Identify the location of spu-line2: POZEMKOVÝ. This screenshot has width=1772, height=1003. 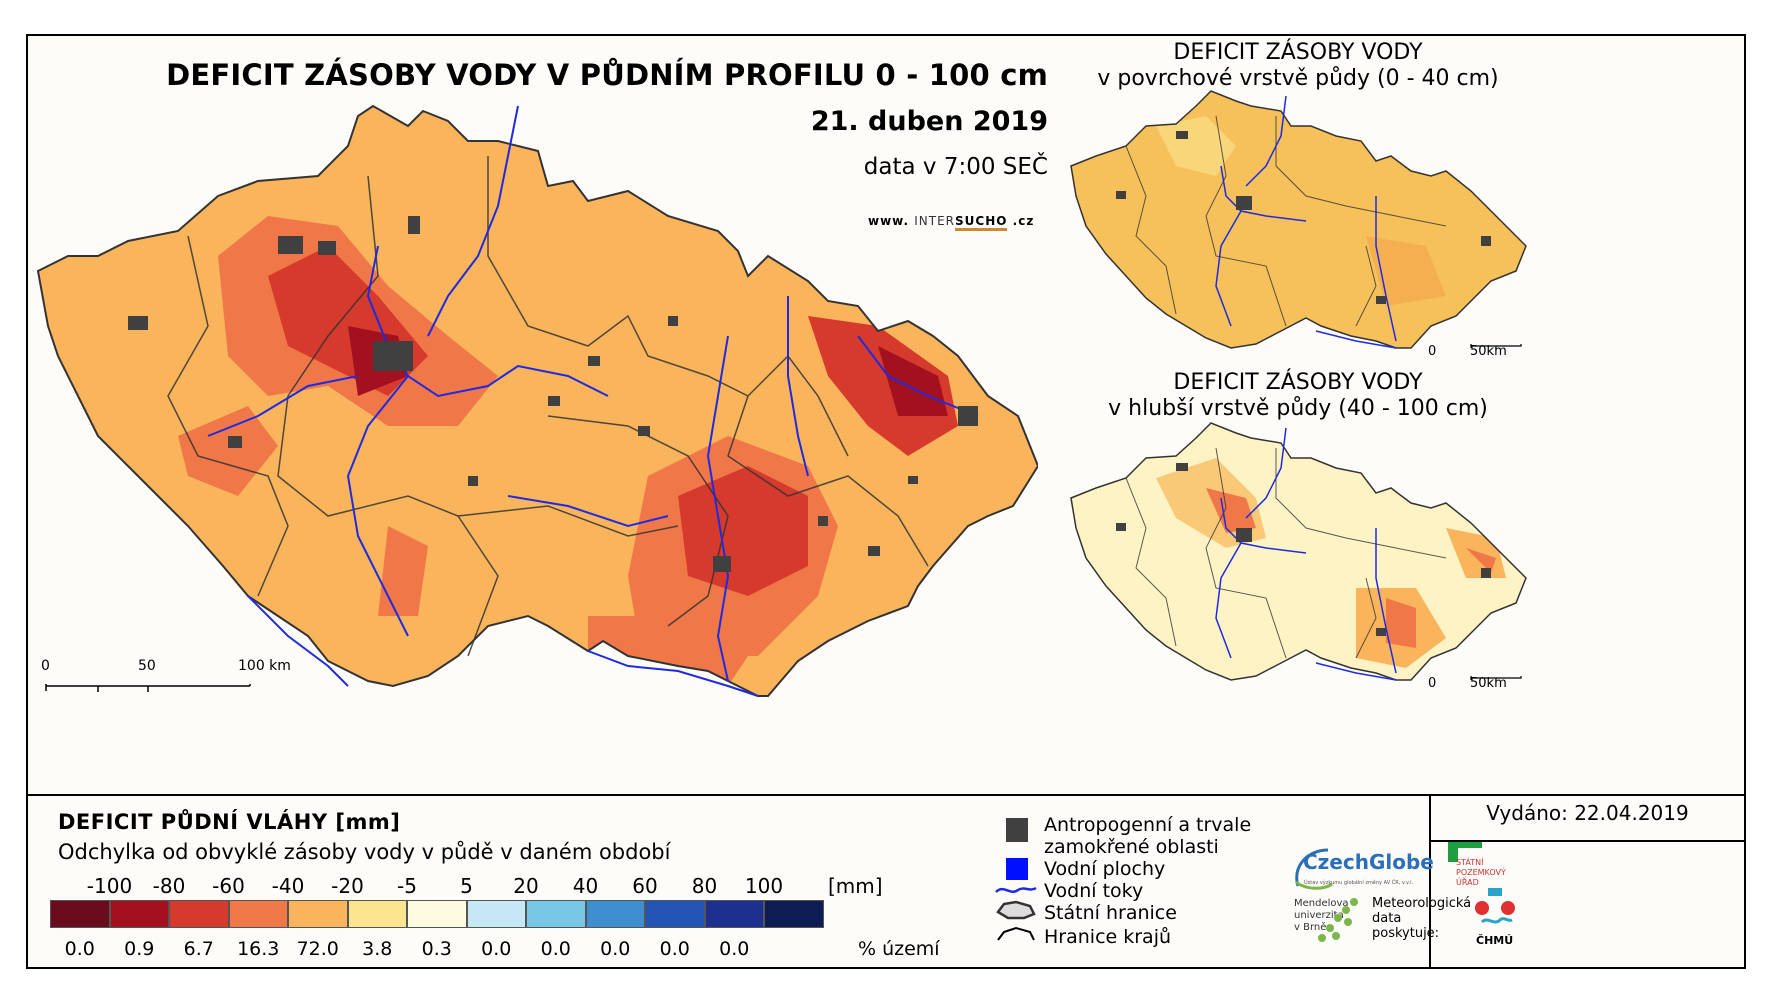
(1481, 872).